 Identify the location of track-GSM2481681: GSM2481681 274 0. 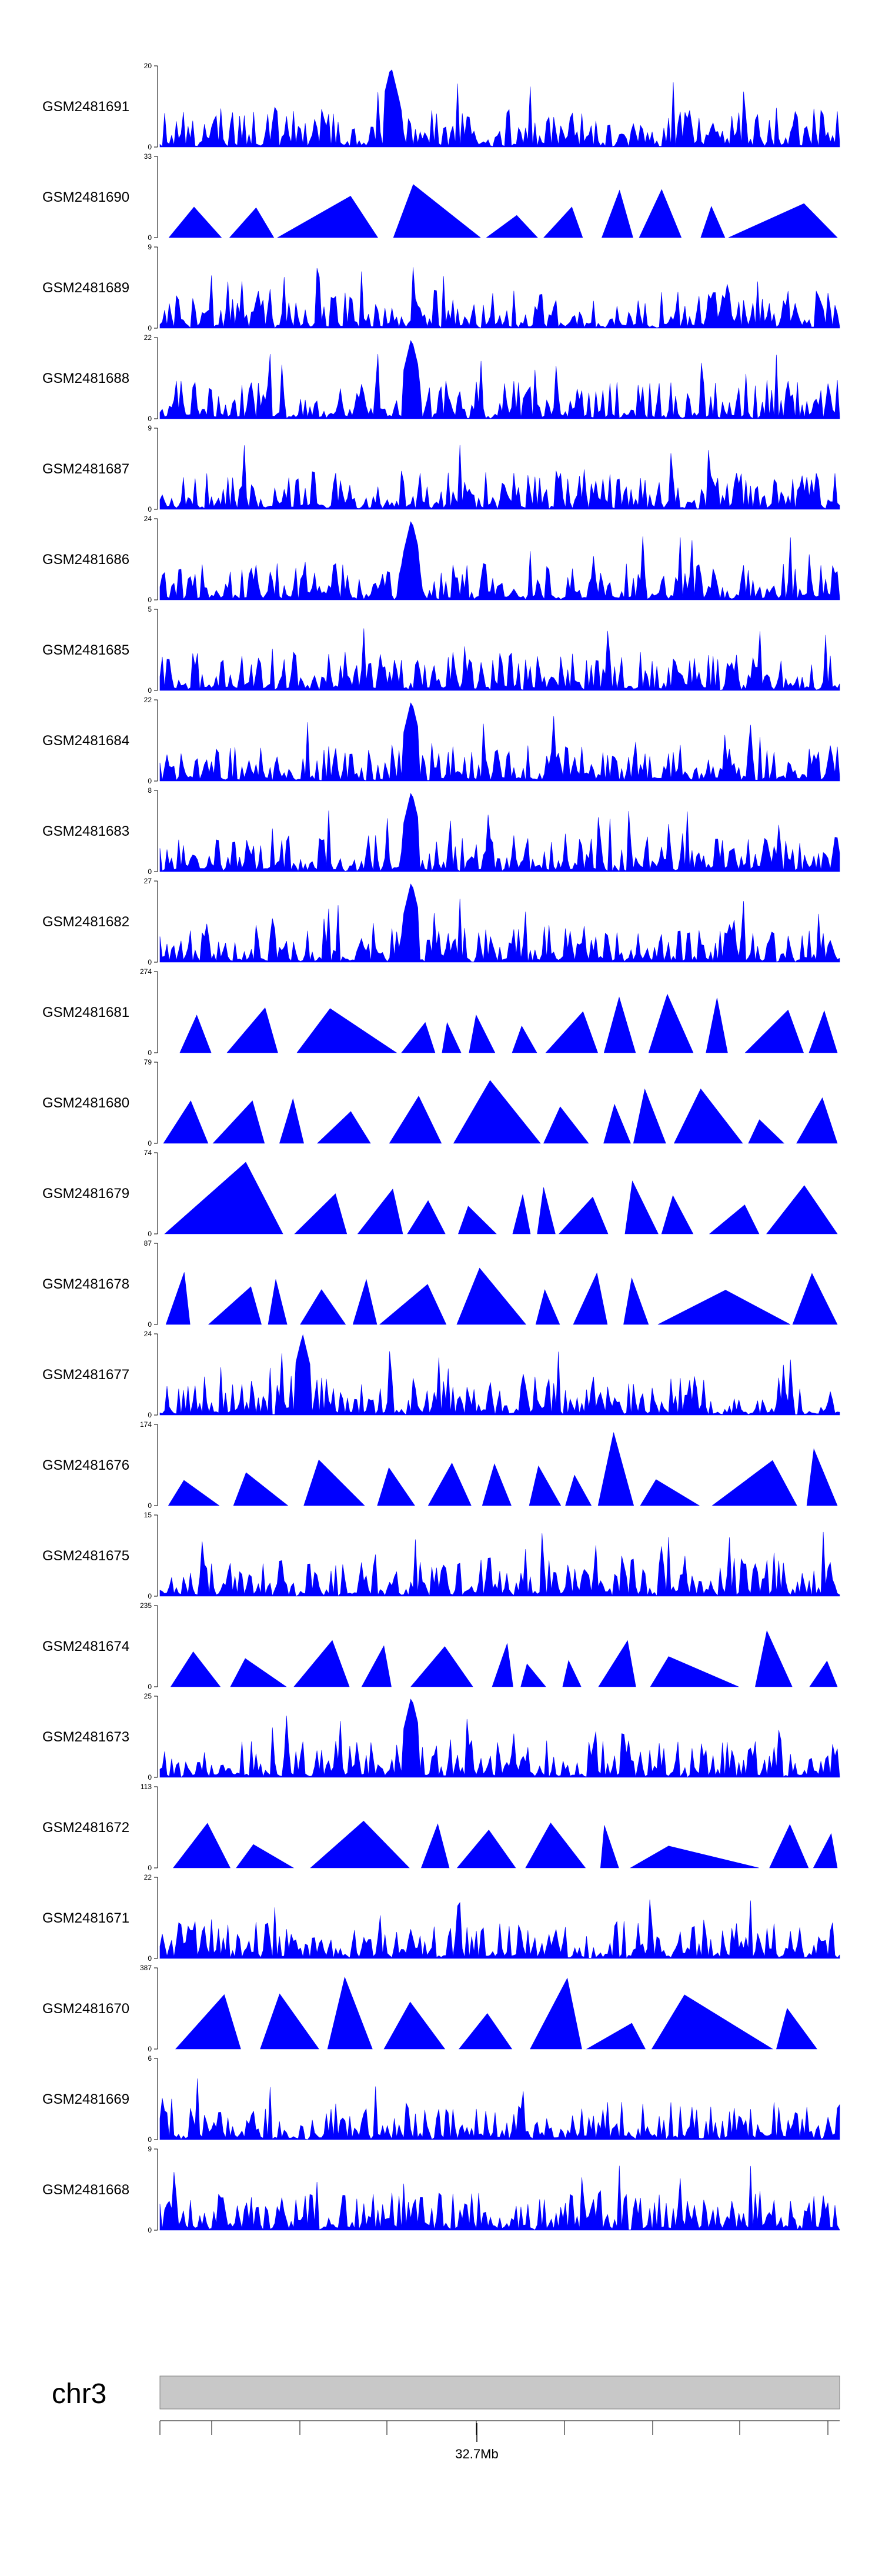
(440, 1012).